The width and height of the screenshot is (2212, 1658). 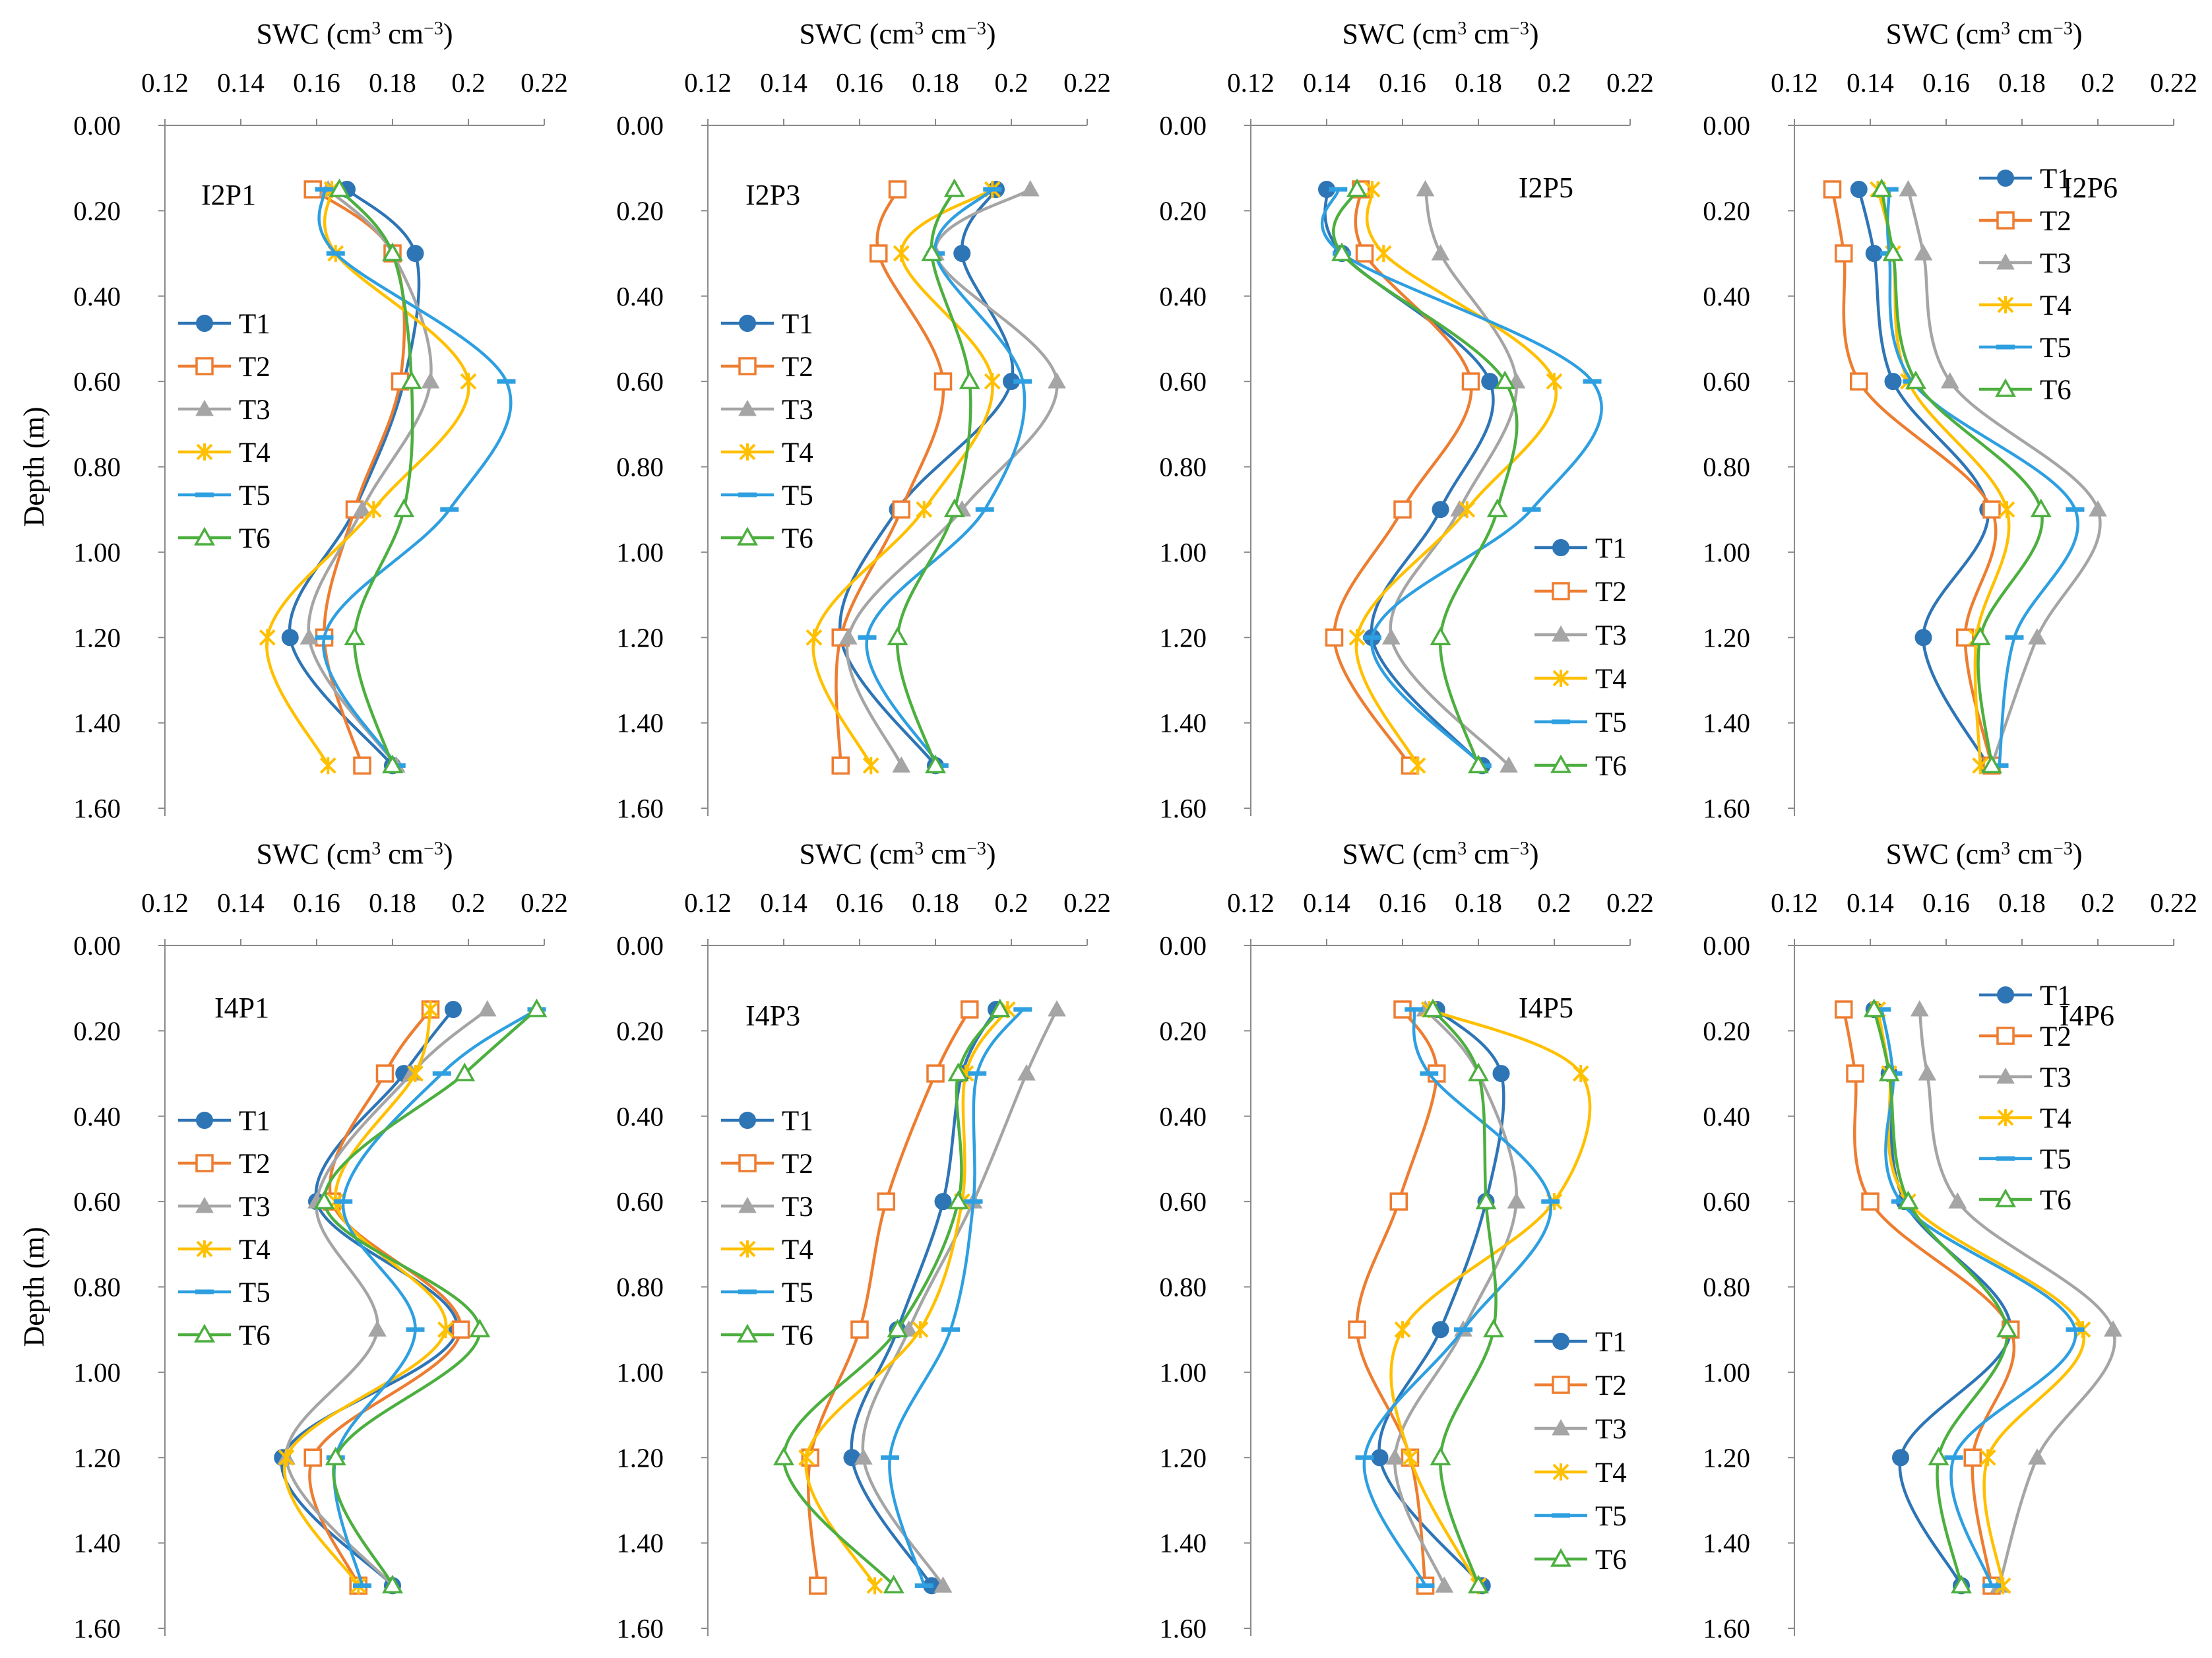 What do you see at coordinates (1726, 1287) in the screenshot?
I see `y-tick-label: 0.80` at bounding box center [1726, 1287].